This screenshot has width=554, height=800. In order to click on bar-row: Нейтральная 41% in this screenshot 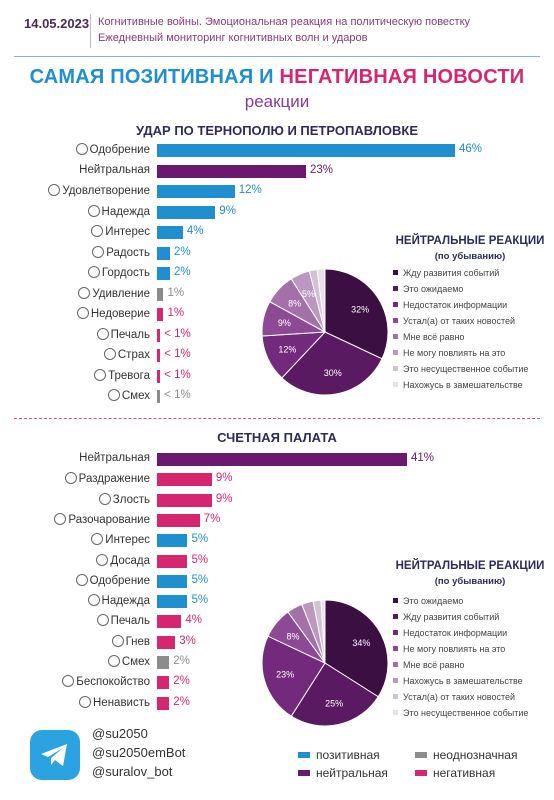, I will do `click(277, 460)`.